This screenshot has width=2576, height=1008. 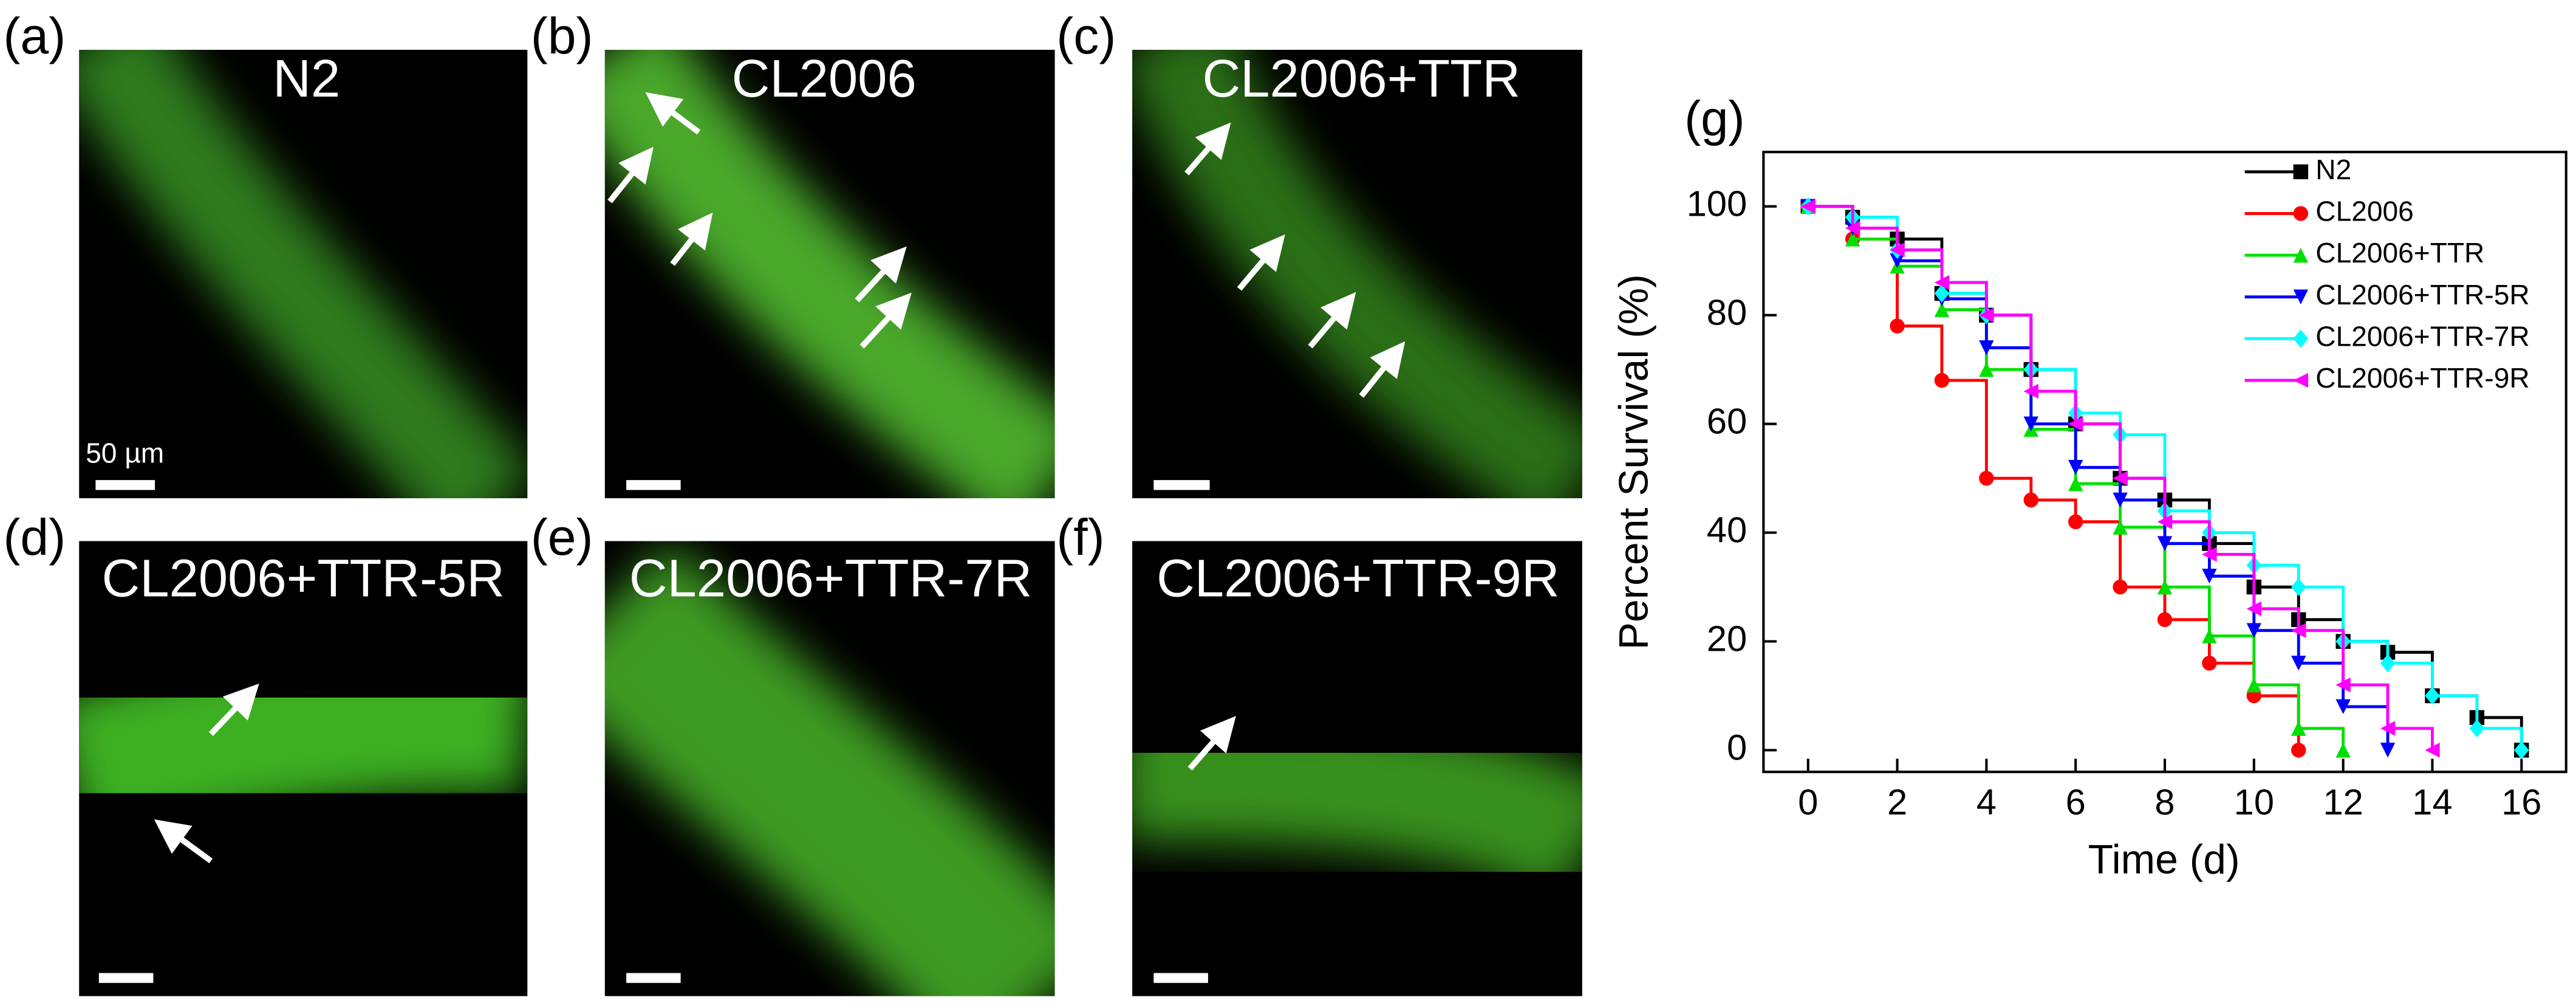 What do you see at coordinates (2422, 378) in the screenshot?
I see `legend-label: CL2006+TTR-9R` at bounding box center [2422, 378].